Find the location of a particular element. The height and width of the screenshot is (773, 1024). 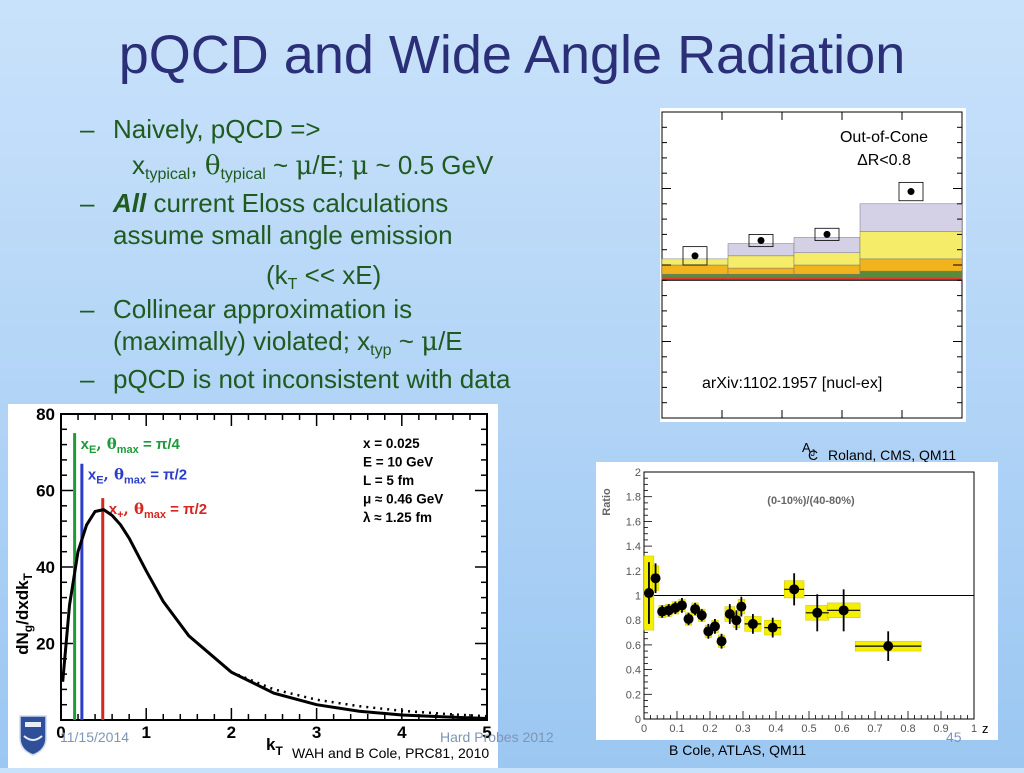

atlas-chart-title: (0-10%)/(40-80%) is located at coordinates (811, 501).